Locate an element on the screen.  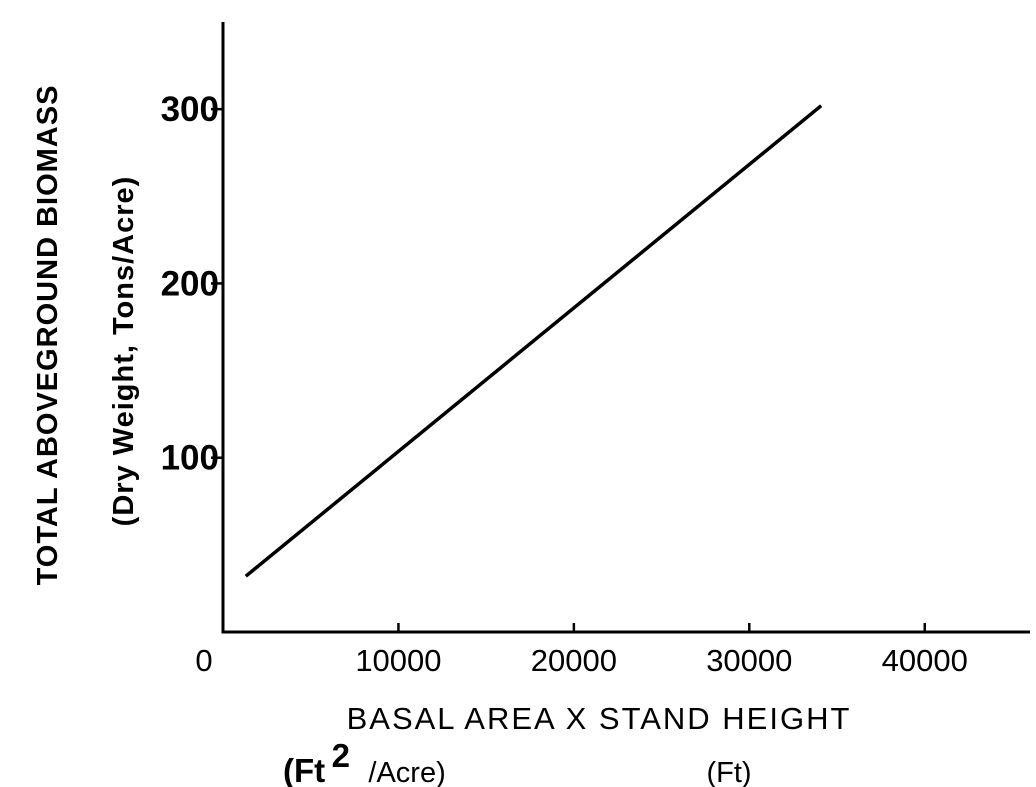
x-units-close: /Acre) is located at coordinates (406, 772).